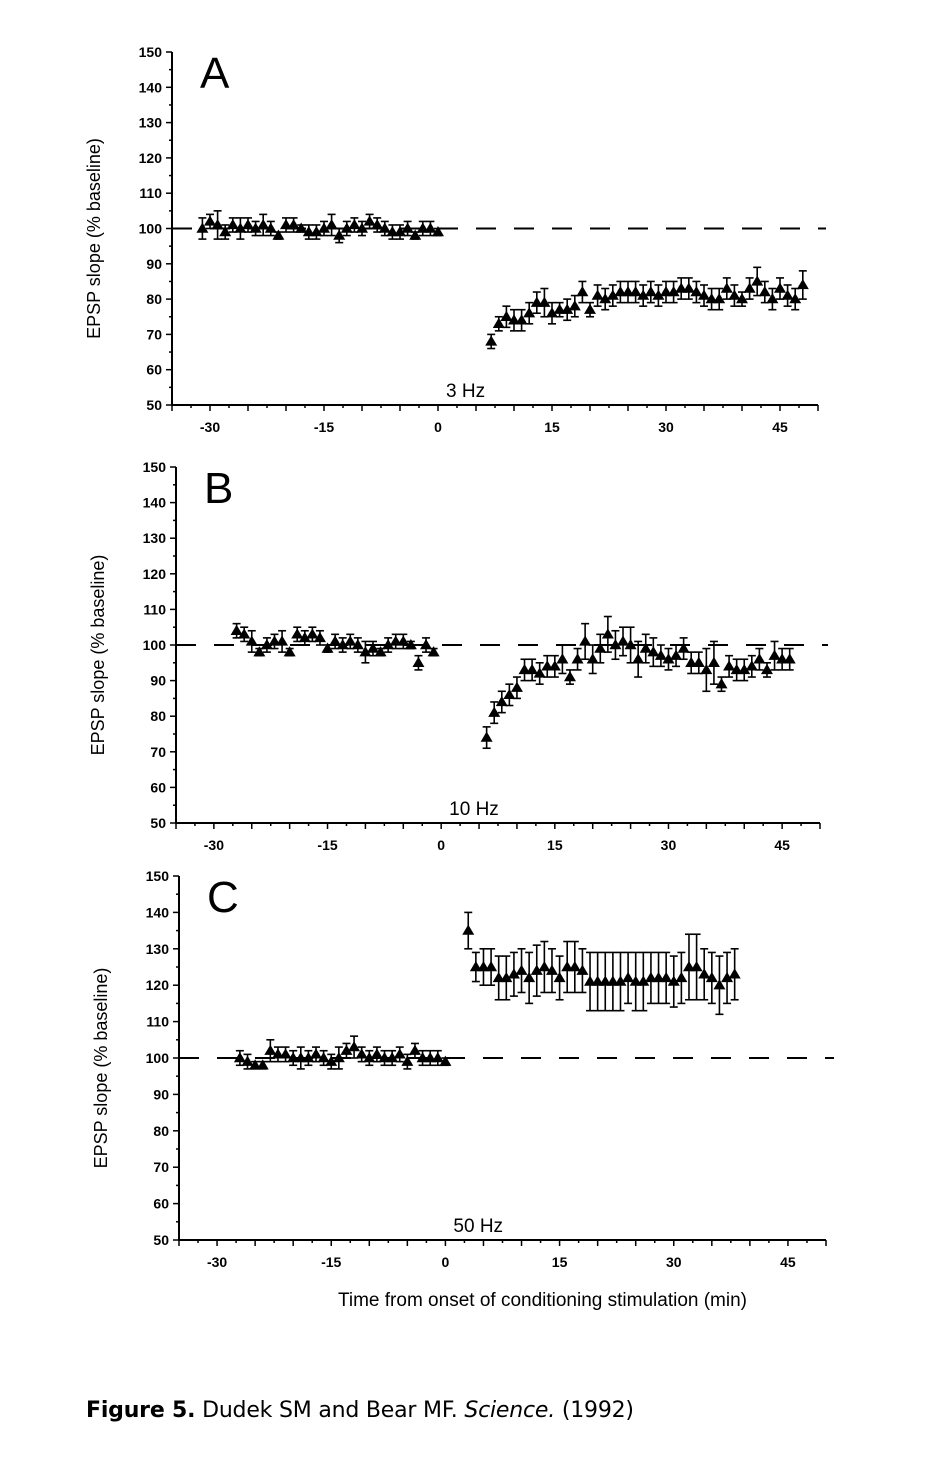  I want to click on x-tick-label: 0, so click(446, 1262).